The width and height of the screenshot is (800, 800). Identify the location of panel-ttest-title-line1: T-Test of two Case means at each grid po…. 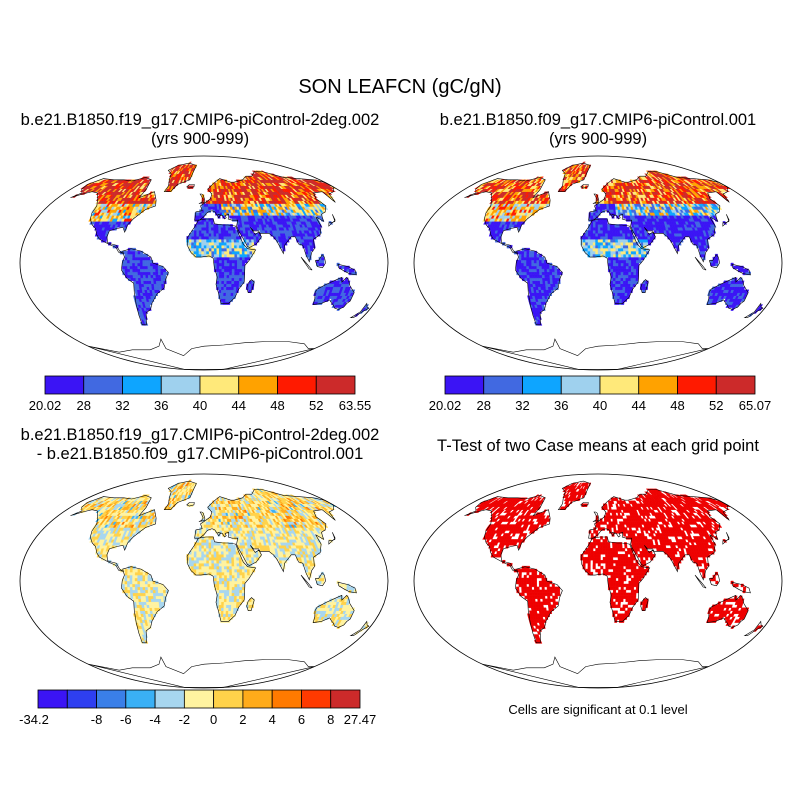
(598, 446).